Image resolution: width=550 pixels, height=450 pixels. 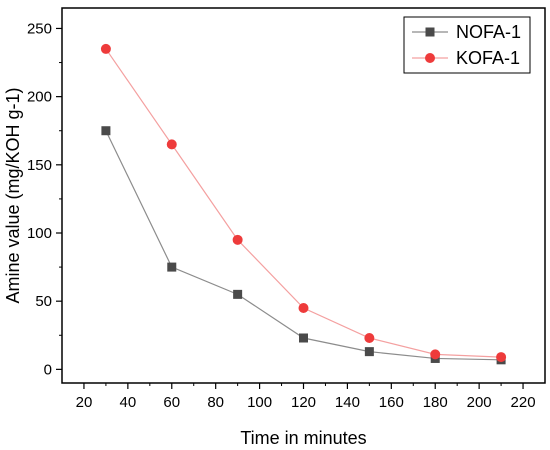 What do you see at coordinates (39, 28) in the screenshot?
I see `y-tick-label: 250` at bounding box center [39, 28].